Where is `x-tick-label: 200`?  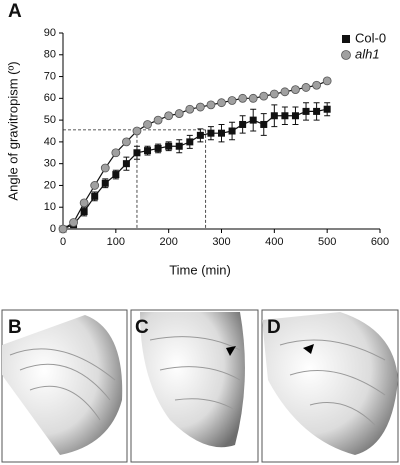 x-tick-label: 200 is located at coordinates (168, 242).